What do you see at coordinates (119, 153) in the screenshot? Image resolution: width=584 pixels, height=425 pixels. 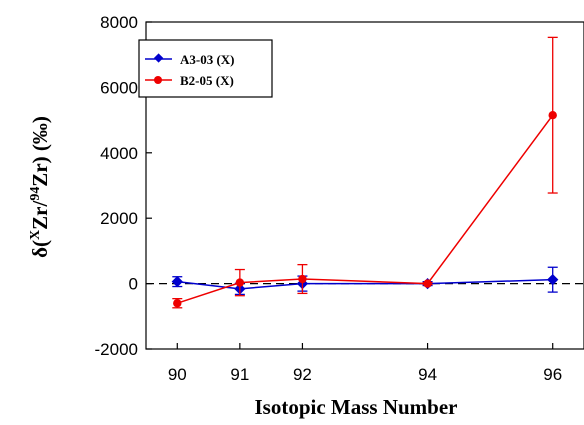 I see `y-tick-label: 4000` at bounding box center [119, 153].